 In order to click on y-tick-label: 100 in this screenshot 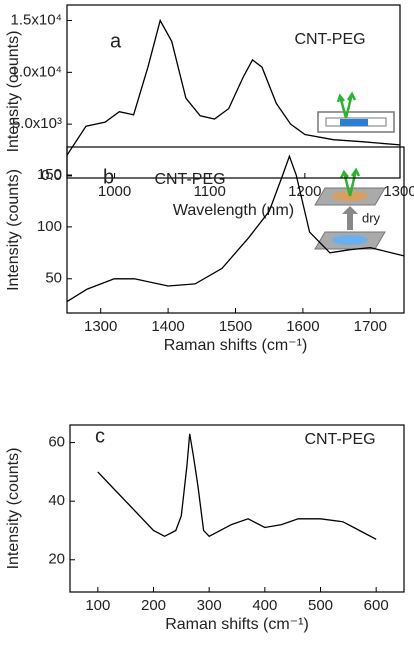, I will do `click(49, 226)`.